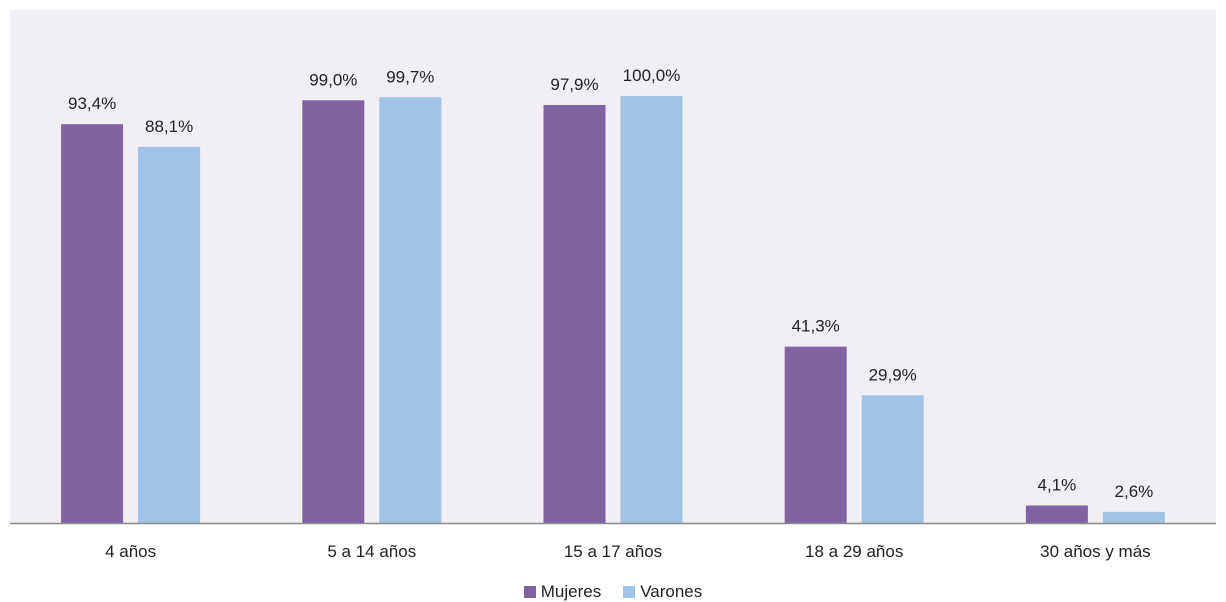  What do you see at coordinates (671, 591) in the screenshot?
I see `legend-label-varones: Varones` at bounding box center [671, 591].